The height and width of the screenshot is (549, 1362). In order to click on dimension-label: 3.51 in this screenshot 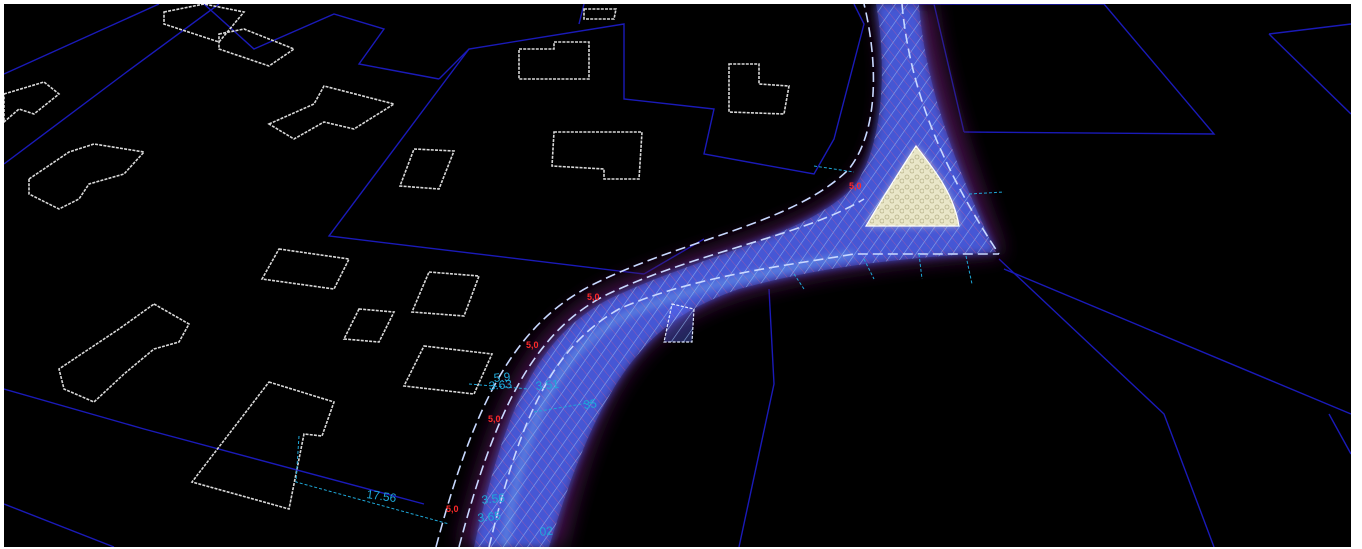, I will do `click(547, 385)`.